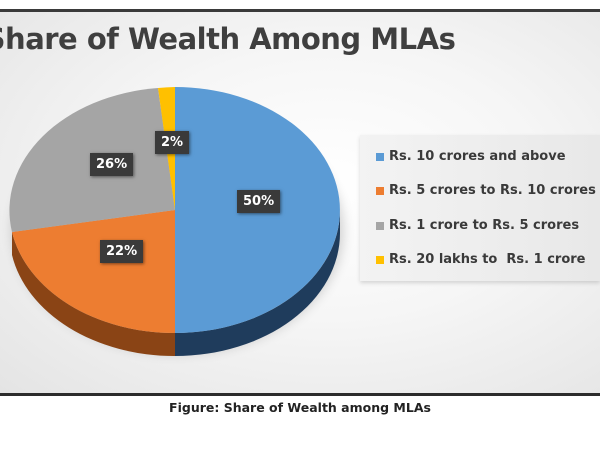 The image size is (600, 450). I want to click on data-label-orange: 22%, so click(122, 251).